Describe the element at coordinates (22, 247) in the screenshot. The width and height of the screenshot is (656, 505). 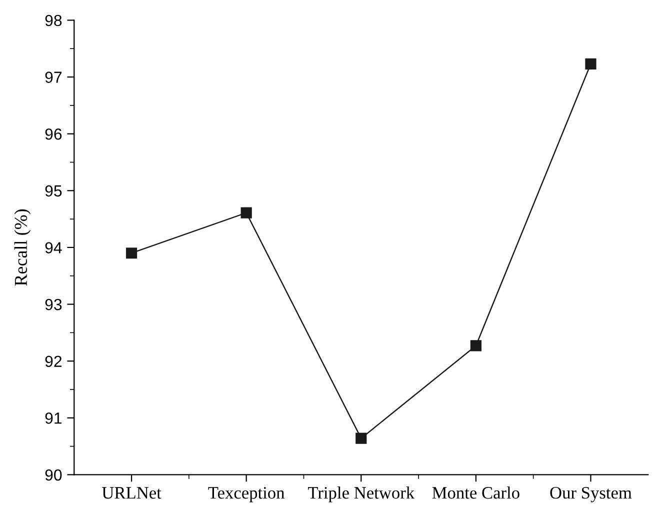
I see `y-axis-title: Recall (%)` at that location.